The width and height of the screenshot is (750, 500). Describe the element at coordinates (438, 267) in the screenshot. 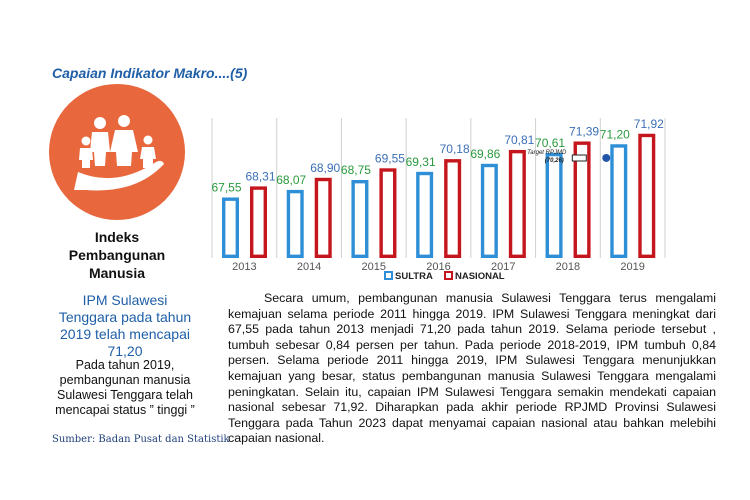

I see `x-tick-label: 2016` at that location.